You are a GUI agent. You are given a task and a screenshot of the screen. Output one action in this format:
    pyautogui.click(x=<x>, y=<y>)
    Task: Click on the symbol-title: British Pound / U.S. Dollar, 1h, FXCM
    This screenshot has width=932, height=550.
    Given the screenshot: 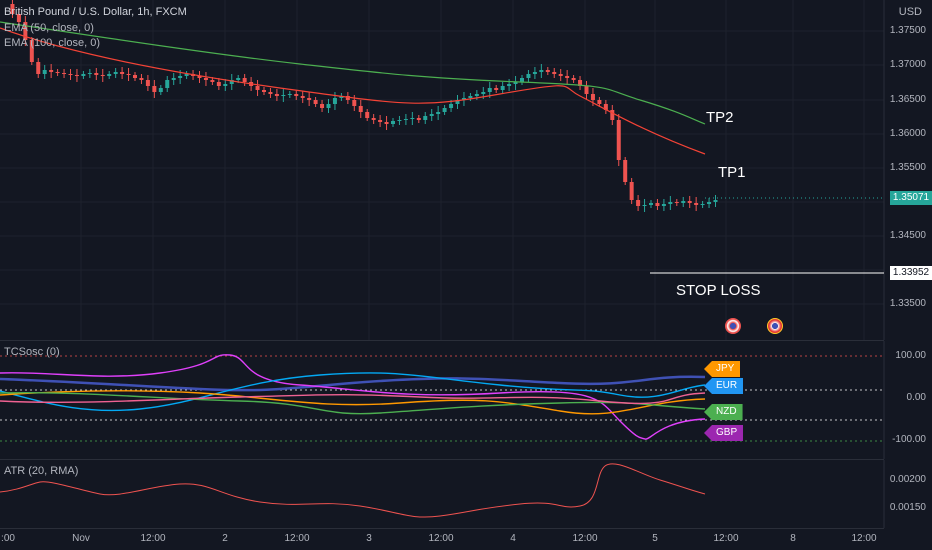 What is the action you would take?
    pyautogui.click(x=95, y=12)
    